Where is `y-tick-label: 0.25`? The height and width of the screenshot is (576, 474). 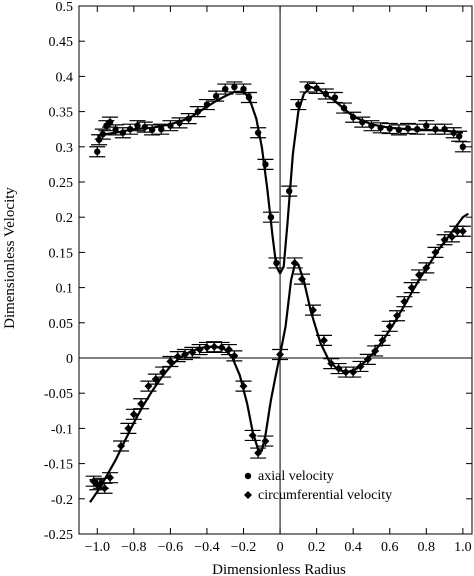
y-tick-label: 0.25 is located at coordinates (61, 183).